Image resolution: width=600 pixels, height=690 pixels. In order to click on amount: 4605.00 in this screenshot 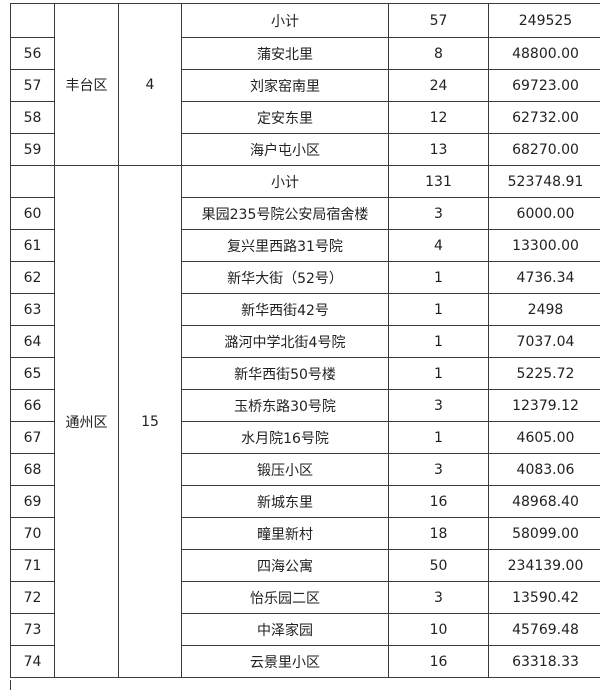, I will do `click(544, 438)`.